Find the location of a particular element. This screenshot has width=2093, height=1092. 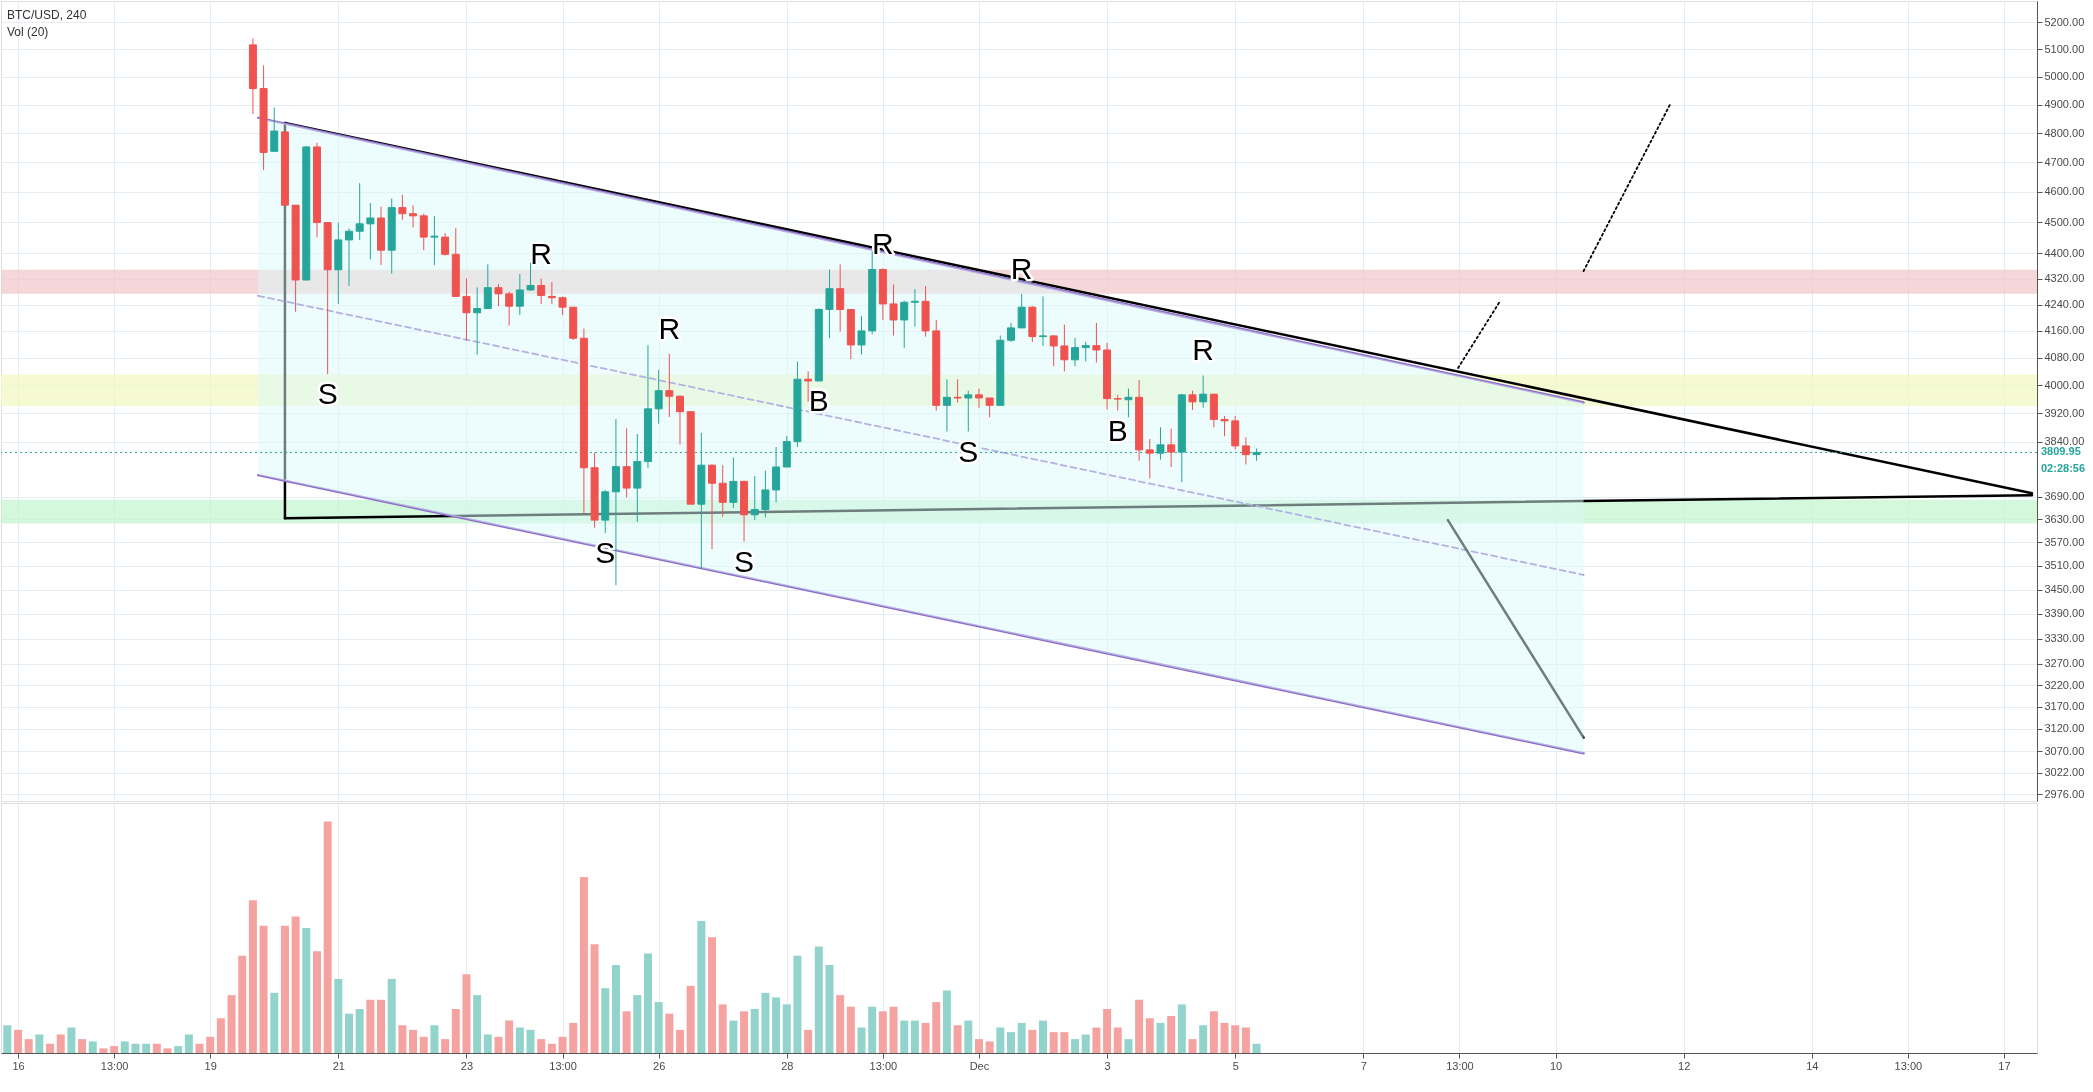

x-tick-label: 21 is located at coordinates (338, 1065).